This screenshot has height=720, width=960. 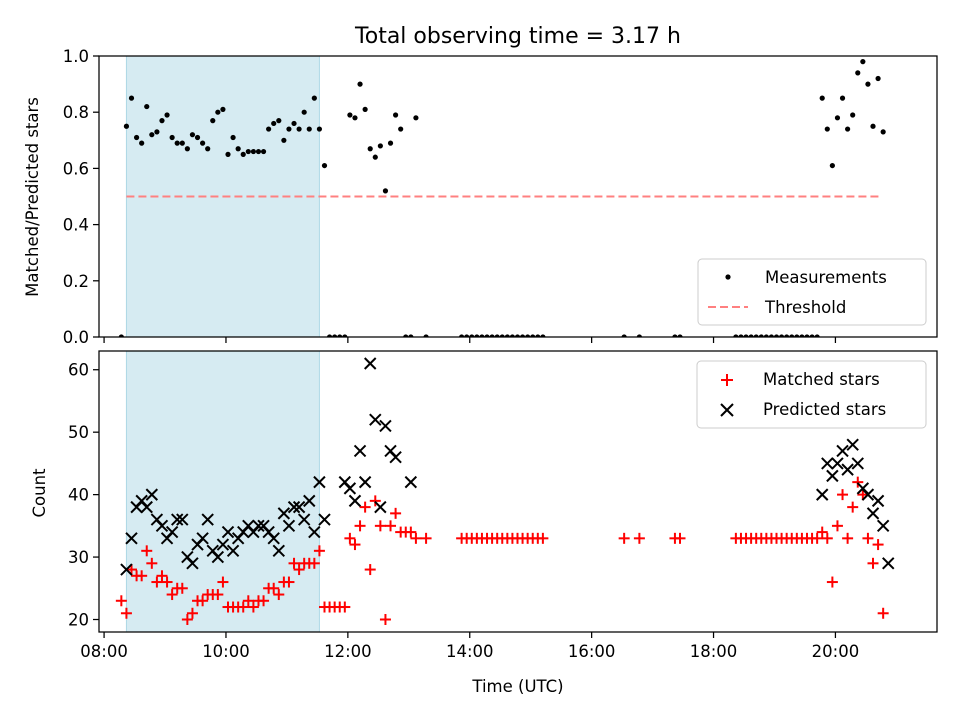 What do you see at coordinates (470, 651) in the screenshot?
I see `x-tick-label: 14:00` at bounding box center [470, 651].